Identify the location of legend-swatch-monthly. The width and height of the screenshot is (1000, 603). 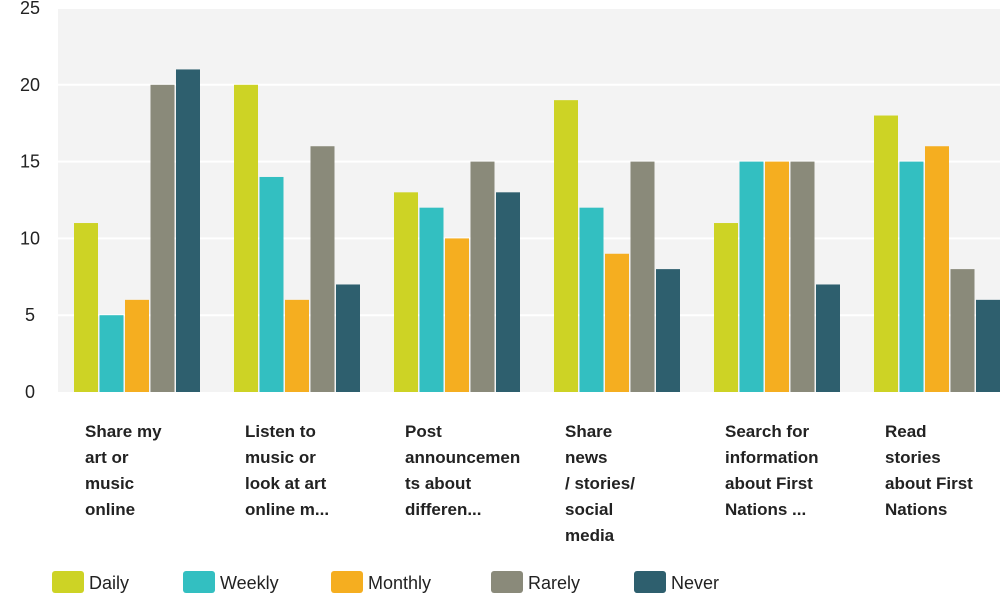
(347, 582).